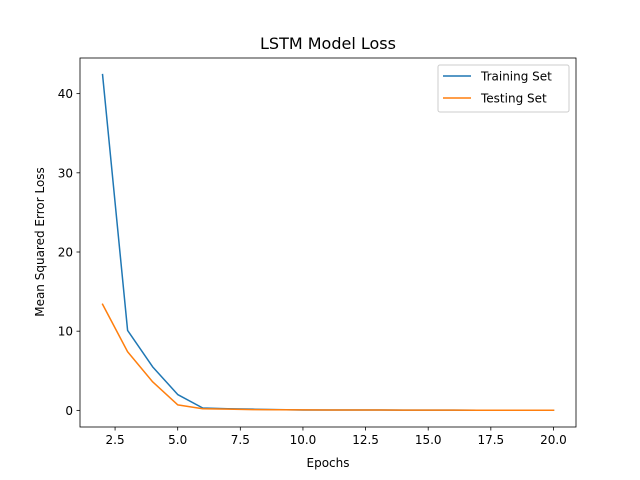  Describe the element at coordinates (115, 440) in the screenshot. I see `x-tick-label: 2.5` at that location.